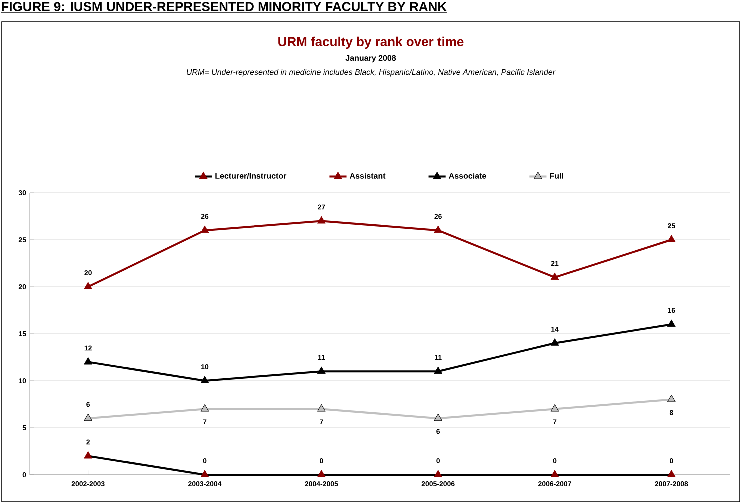 This screenshot has width=743, height=504. What do you see at coordinates (371, 73) in the screenshot?
I see `text: URM= Under-represented in medicine includes Black, Hispanic/Latino, Native American, Pacific Islander` at bounding box center [371, 73].